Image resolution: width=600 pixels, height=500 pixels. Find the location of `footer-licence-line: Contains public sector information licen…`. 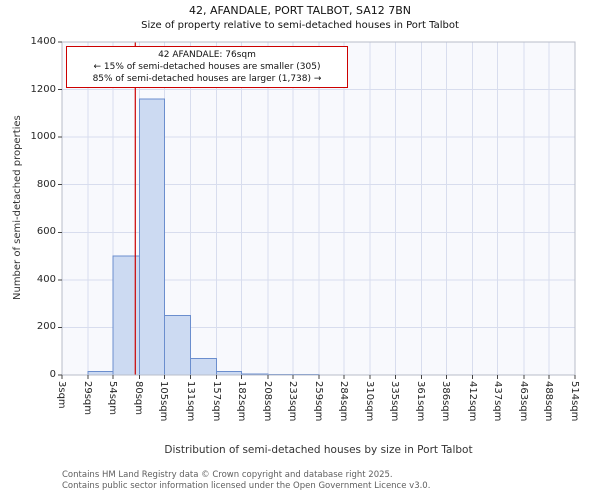

footer-licence-line: Contains public sector information licen… is located at coordinates (246, 486).